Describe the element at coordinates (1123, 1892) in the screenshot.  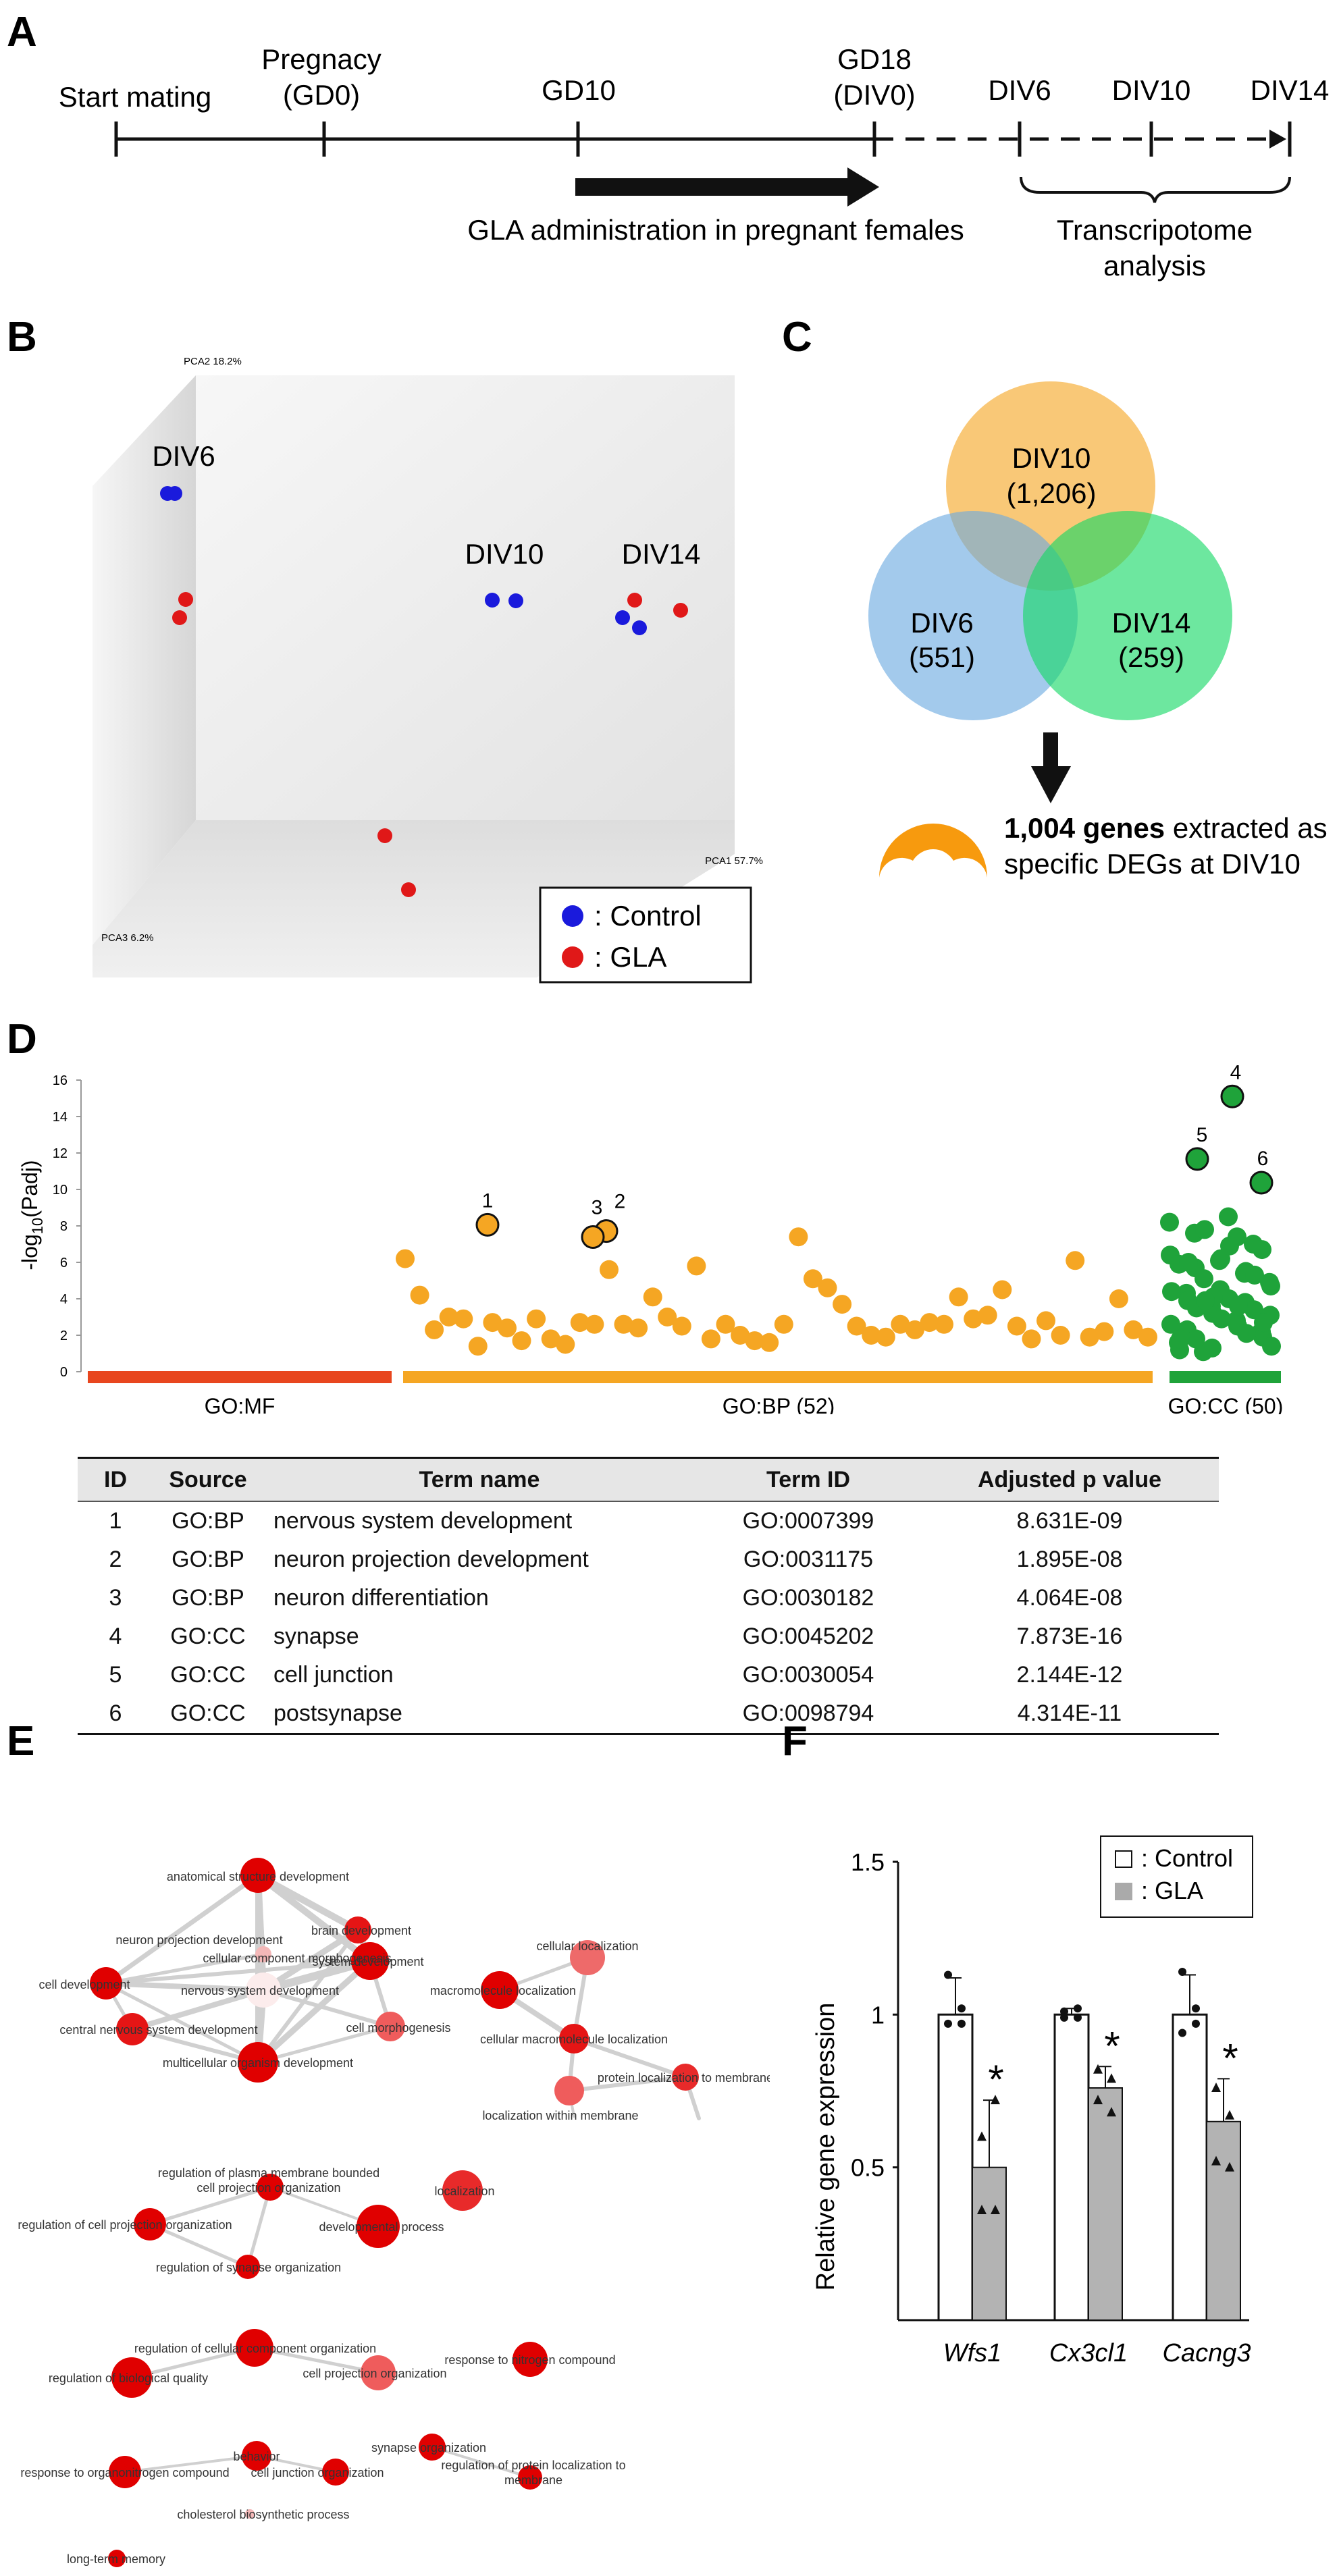
I see `f-legend-gla-swatch` at that location.